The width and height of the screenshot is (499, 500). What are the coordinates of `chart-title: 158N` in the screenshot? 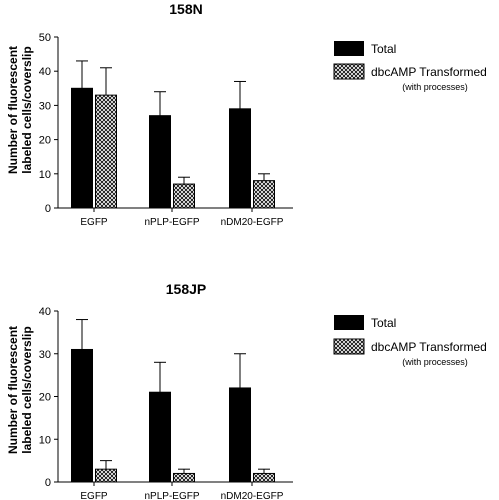 It's located at (185, 9).